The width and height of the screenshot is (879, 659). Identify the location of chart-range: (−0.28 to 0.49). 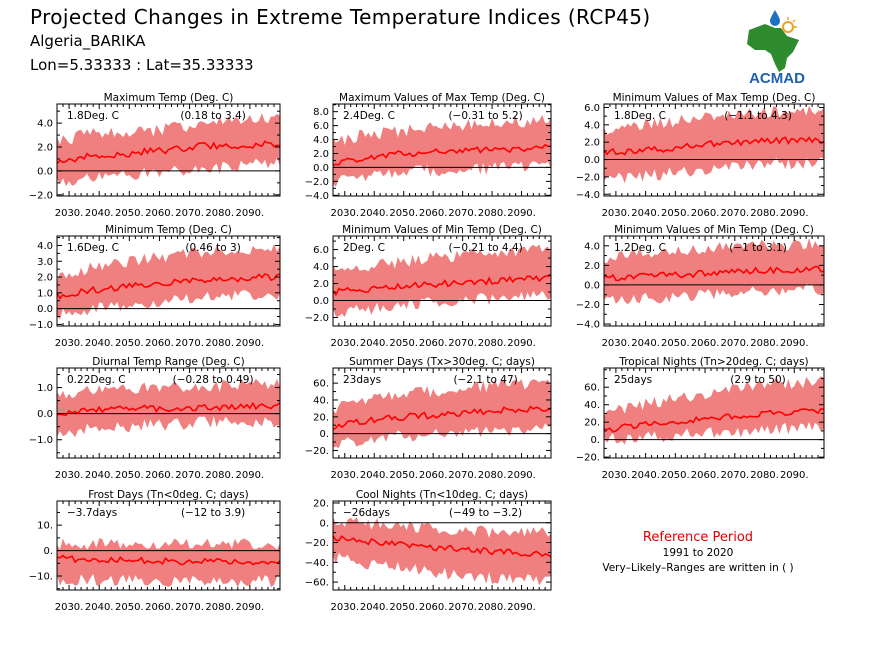
(213, 380).